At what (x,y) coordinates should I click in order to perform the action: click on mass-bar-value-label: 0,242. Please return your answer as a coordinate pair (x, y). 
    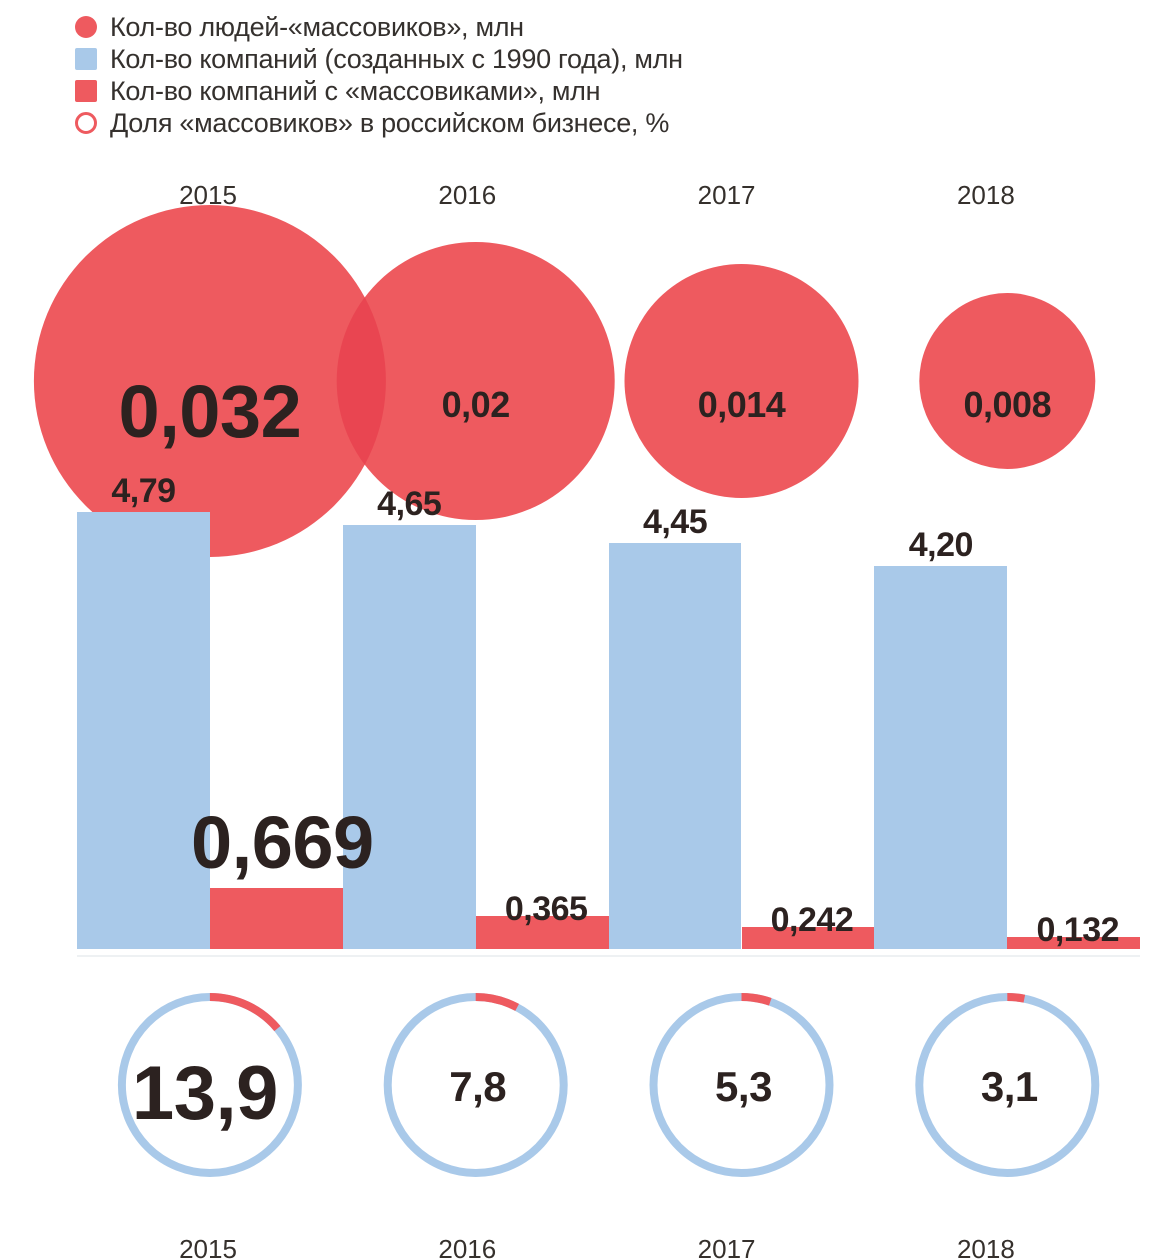
    Looking at the image, I should click on (812, 919).